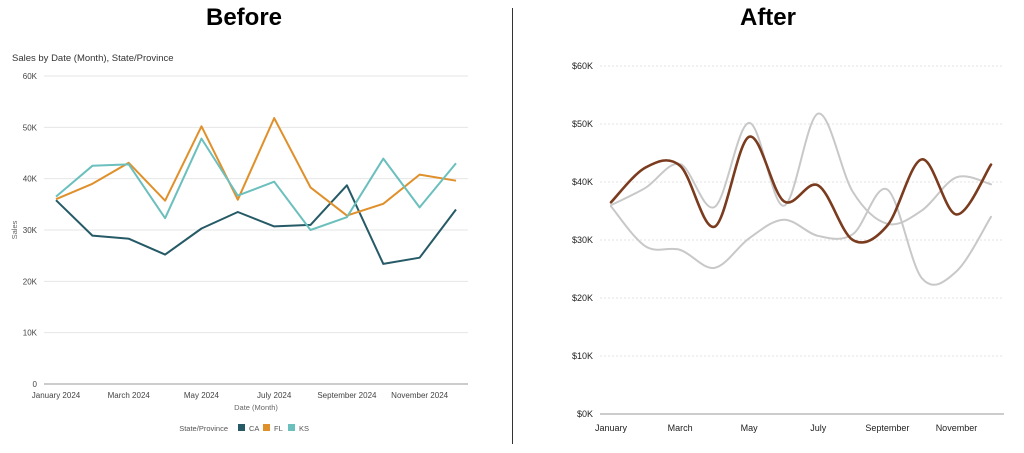  I want to click on series-line-ks, so click(256, 184).